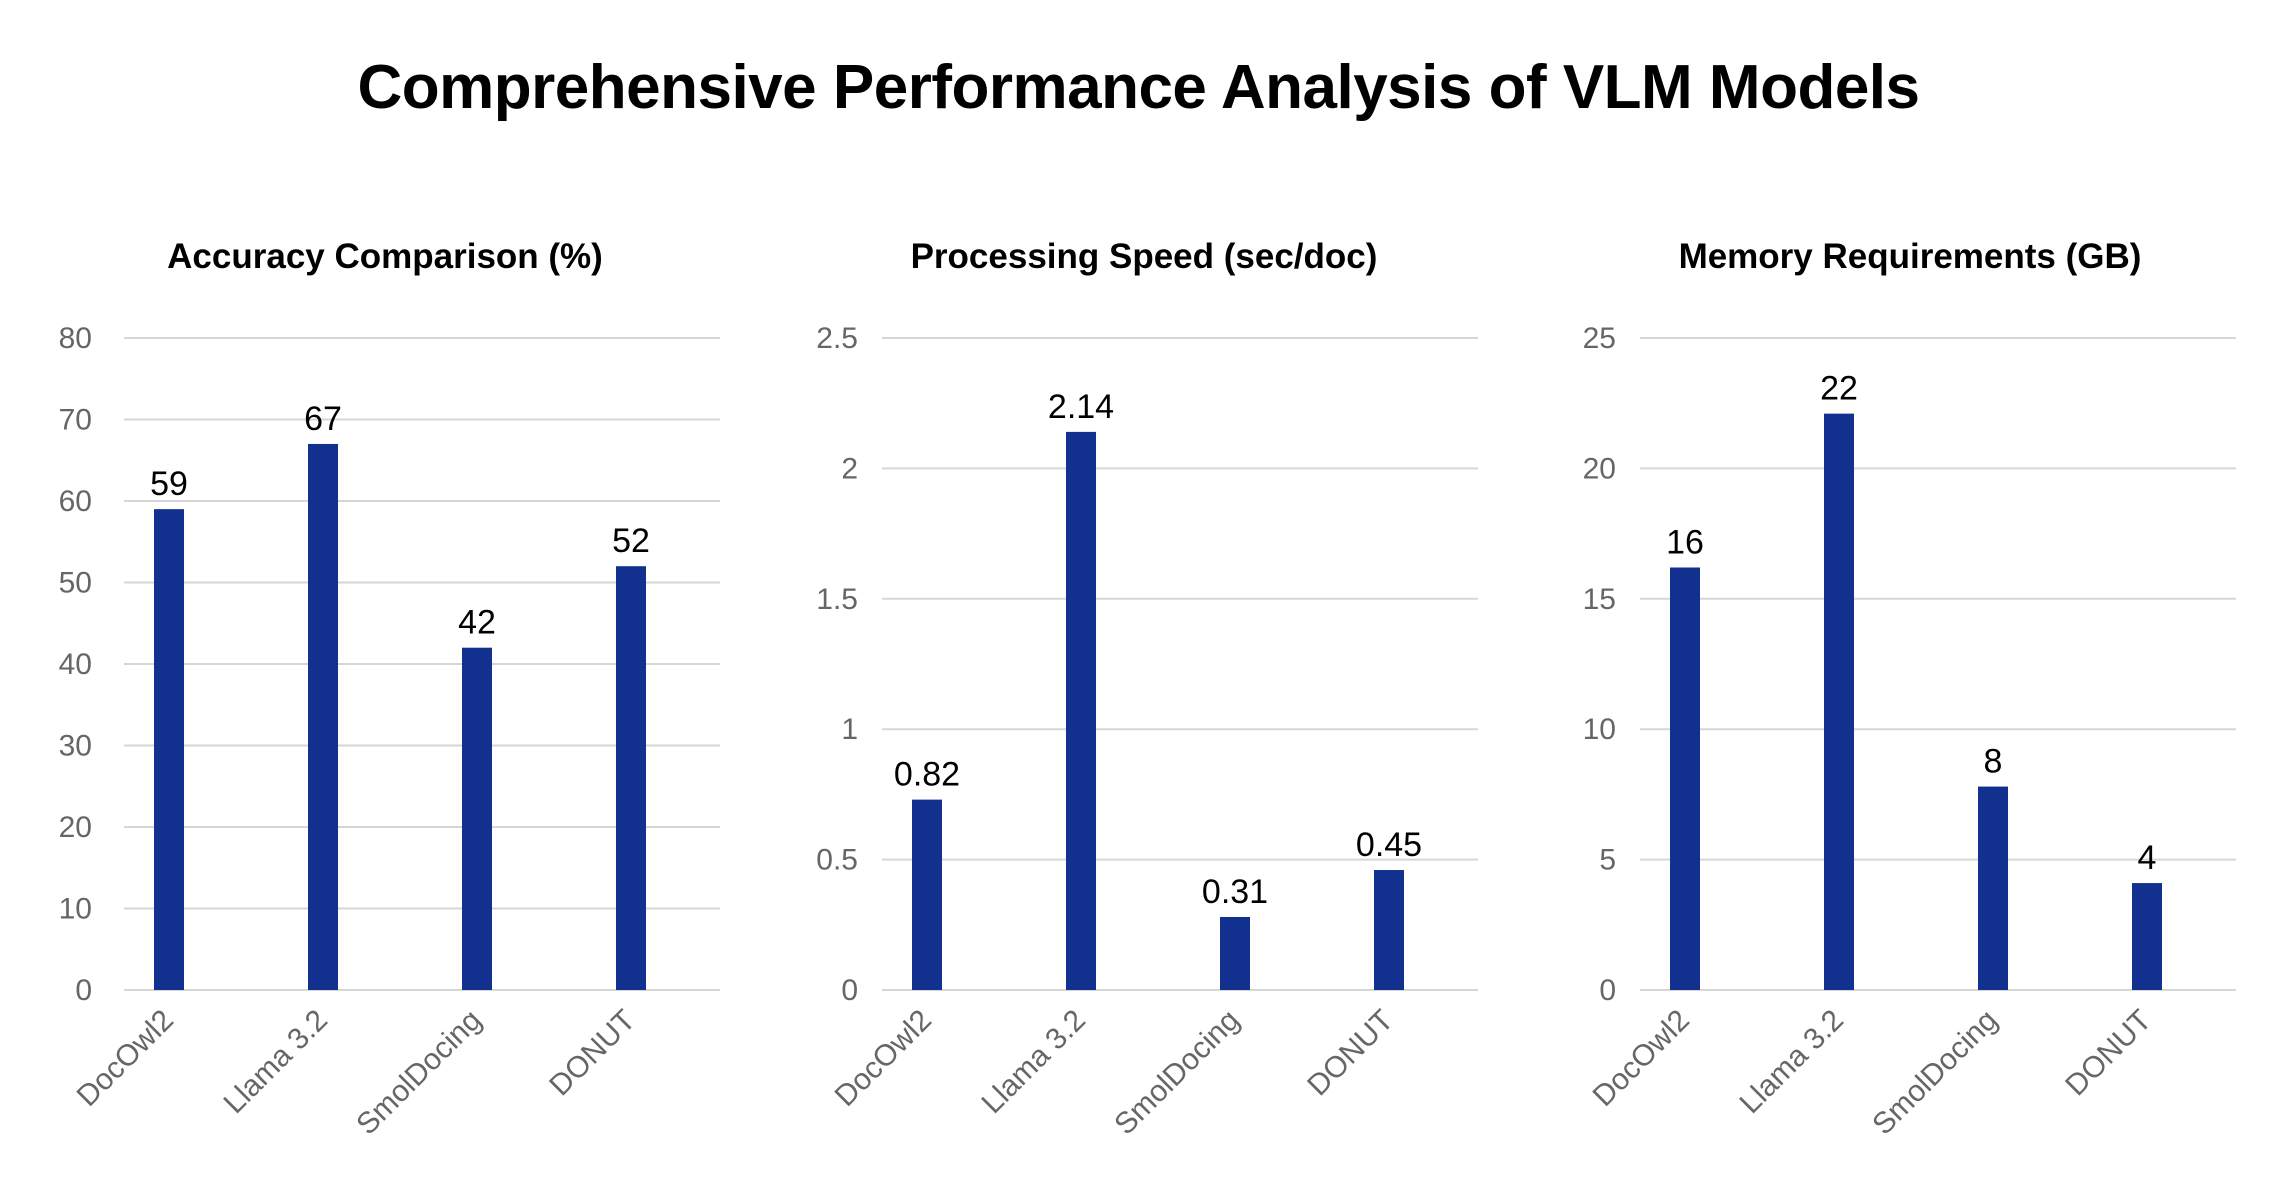 The height and width of the screenshot is (1194, 2277). I want to click on chart-title: Accuracy Comparison (%), so click(385, 256).